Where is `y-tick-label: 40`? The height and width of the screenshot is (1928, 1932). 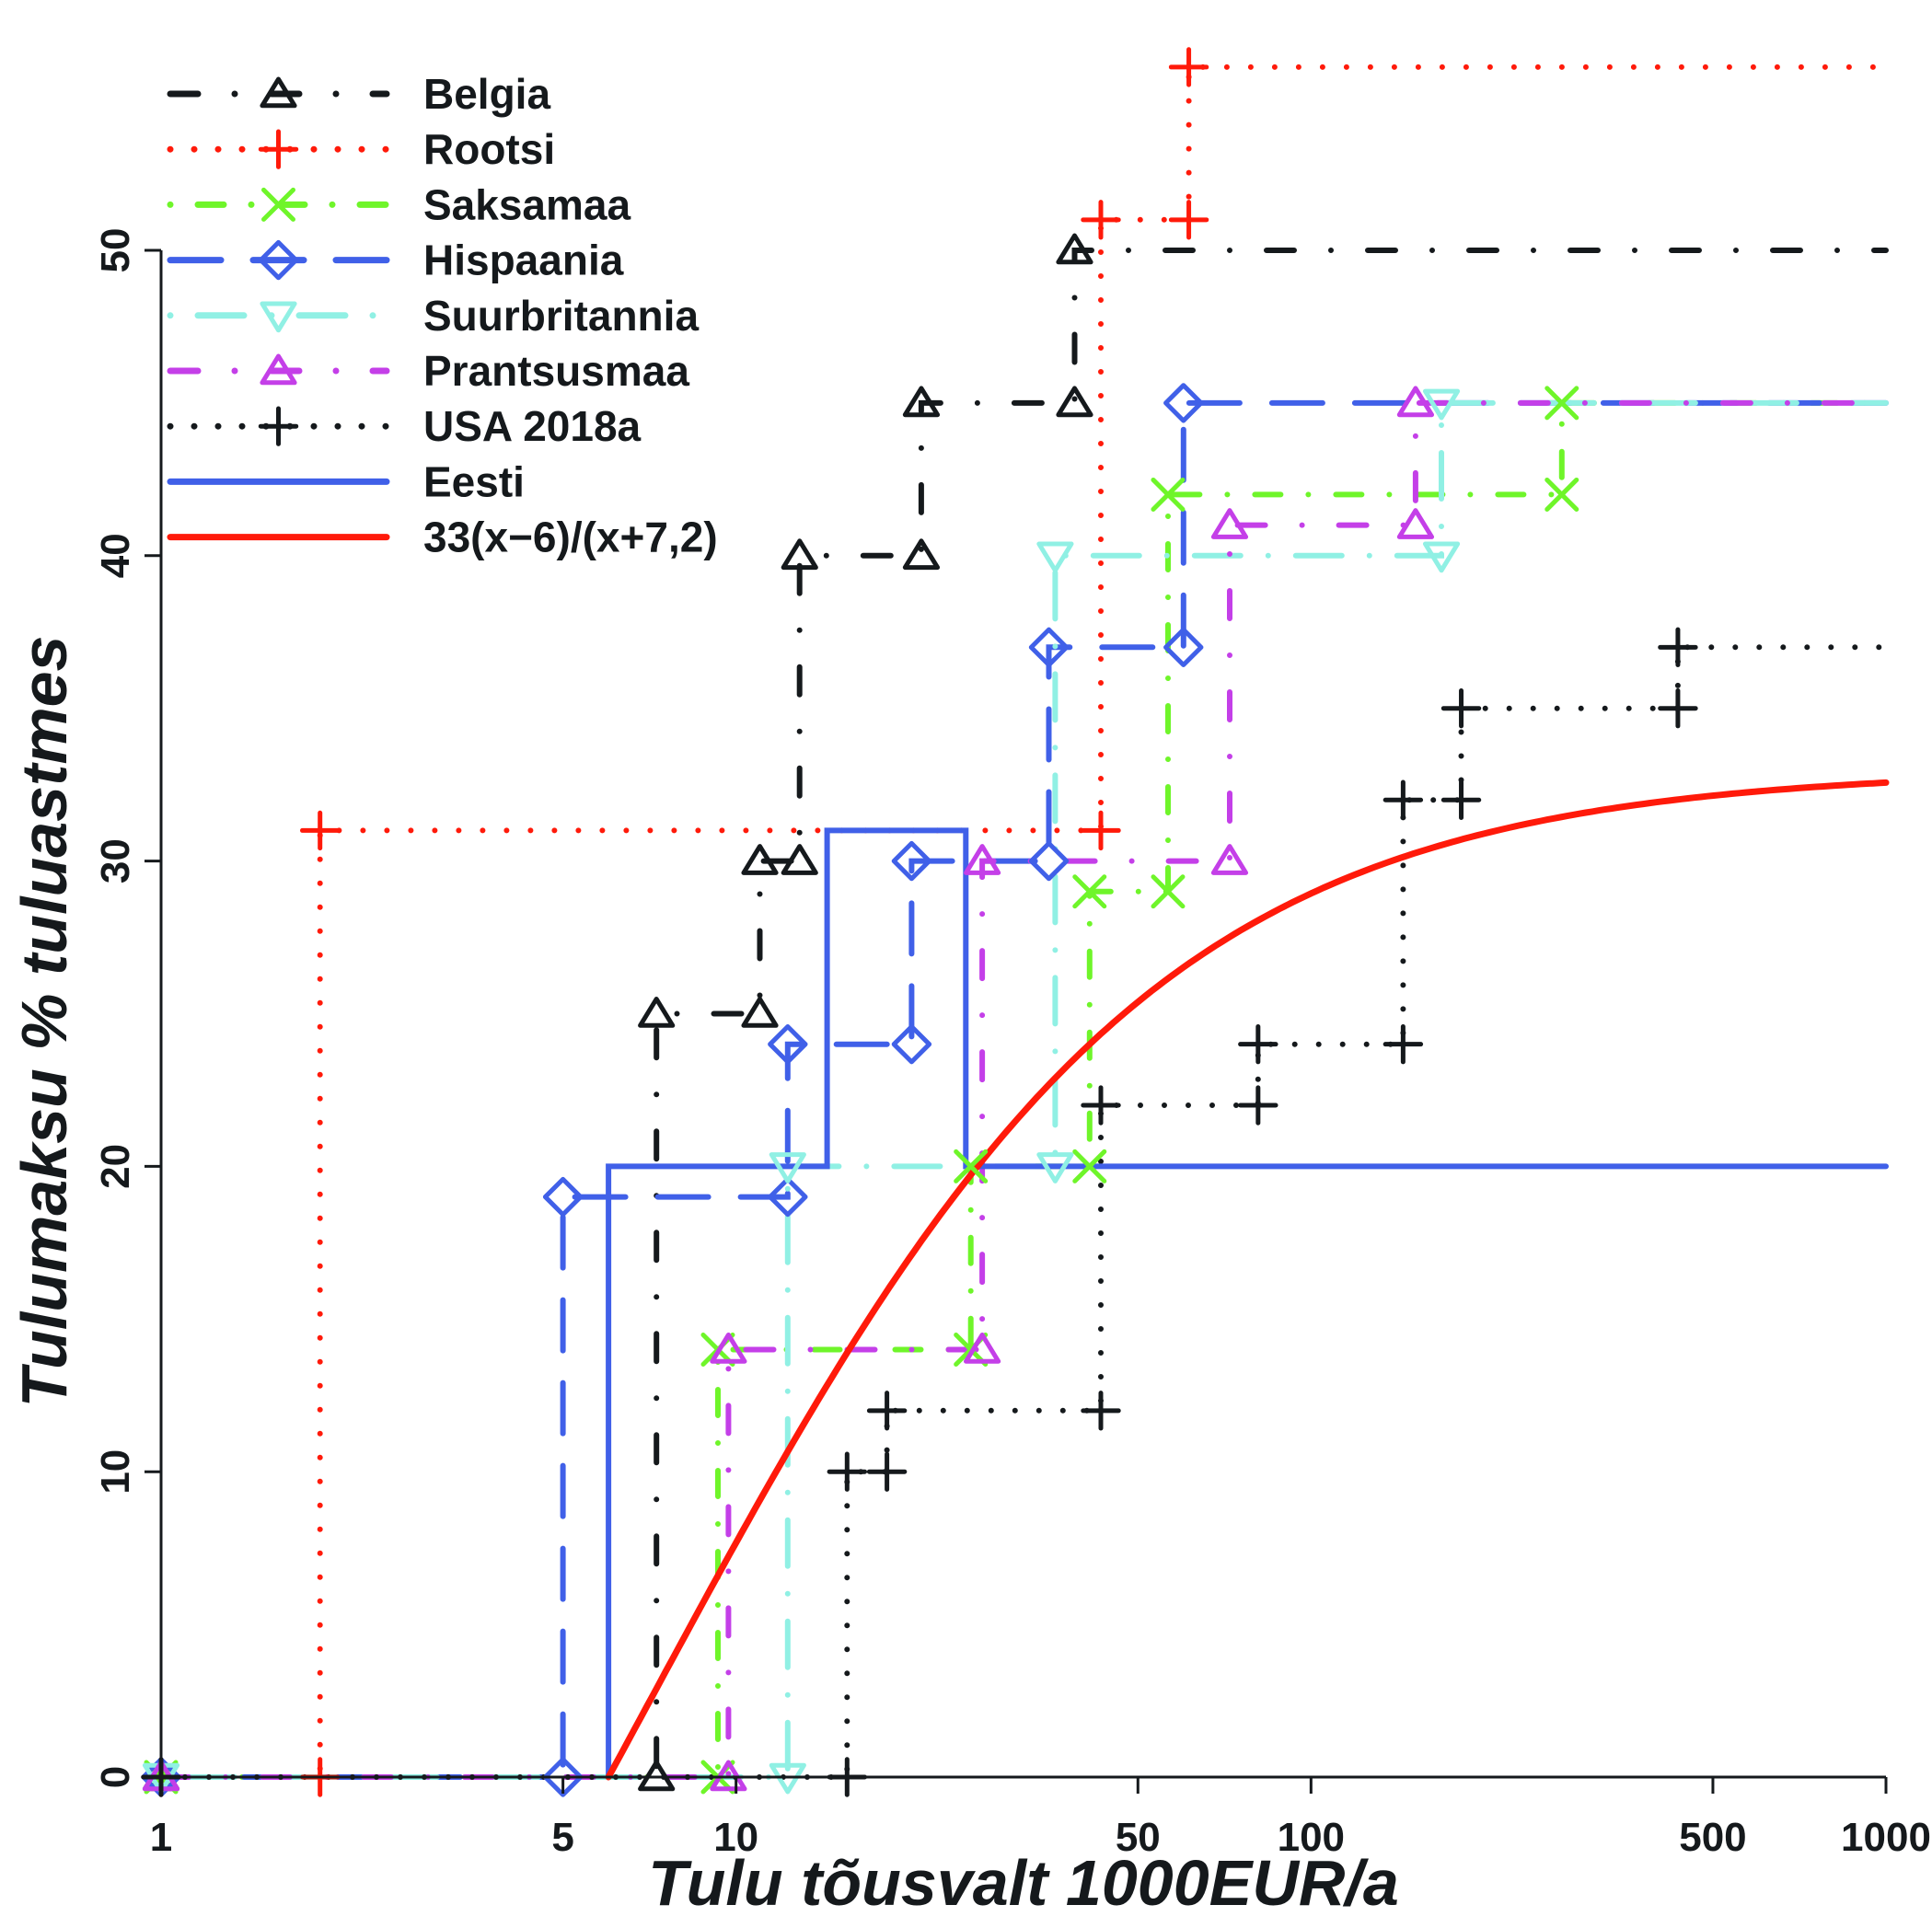
y-tick-label: 40 is located at coordinates (116, 555).